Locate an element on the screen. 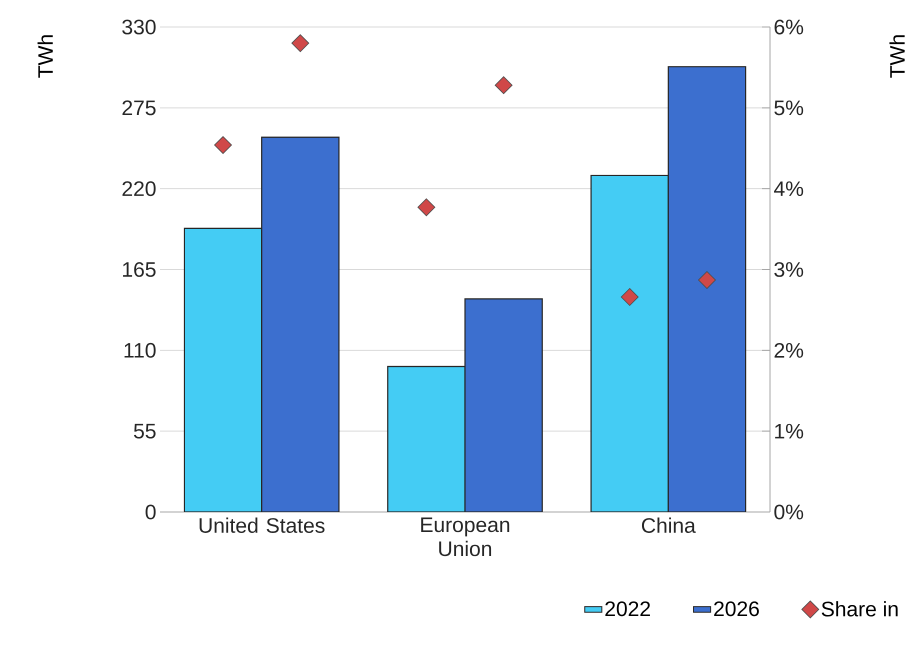  y2-tick-label: 4% is located at coordinates (789, 188).